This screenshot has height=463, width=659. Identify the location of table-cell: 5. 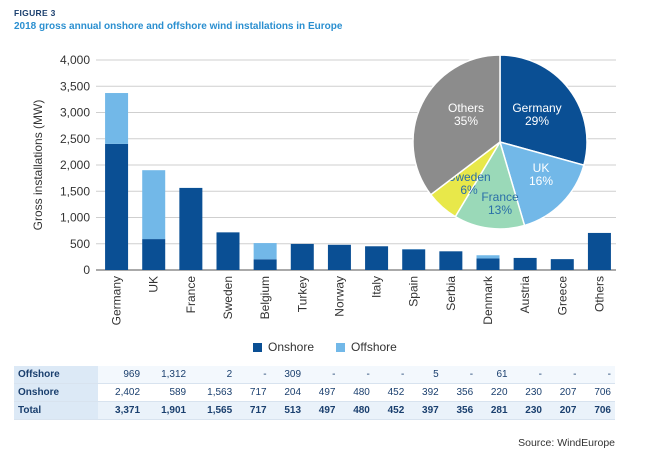
(425, 375).